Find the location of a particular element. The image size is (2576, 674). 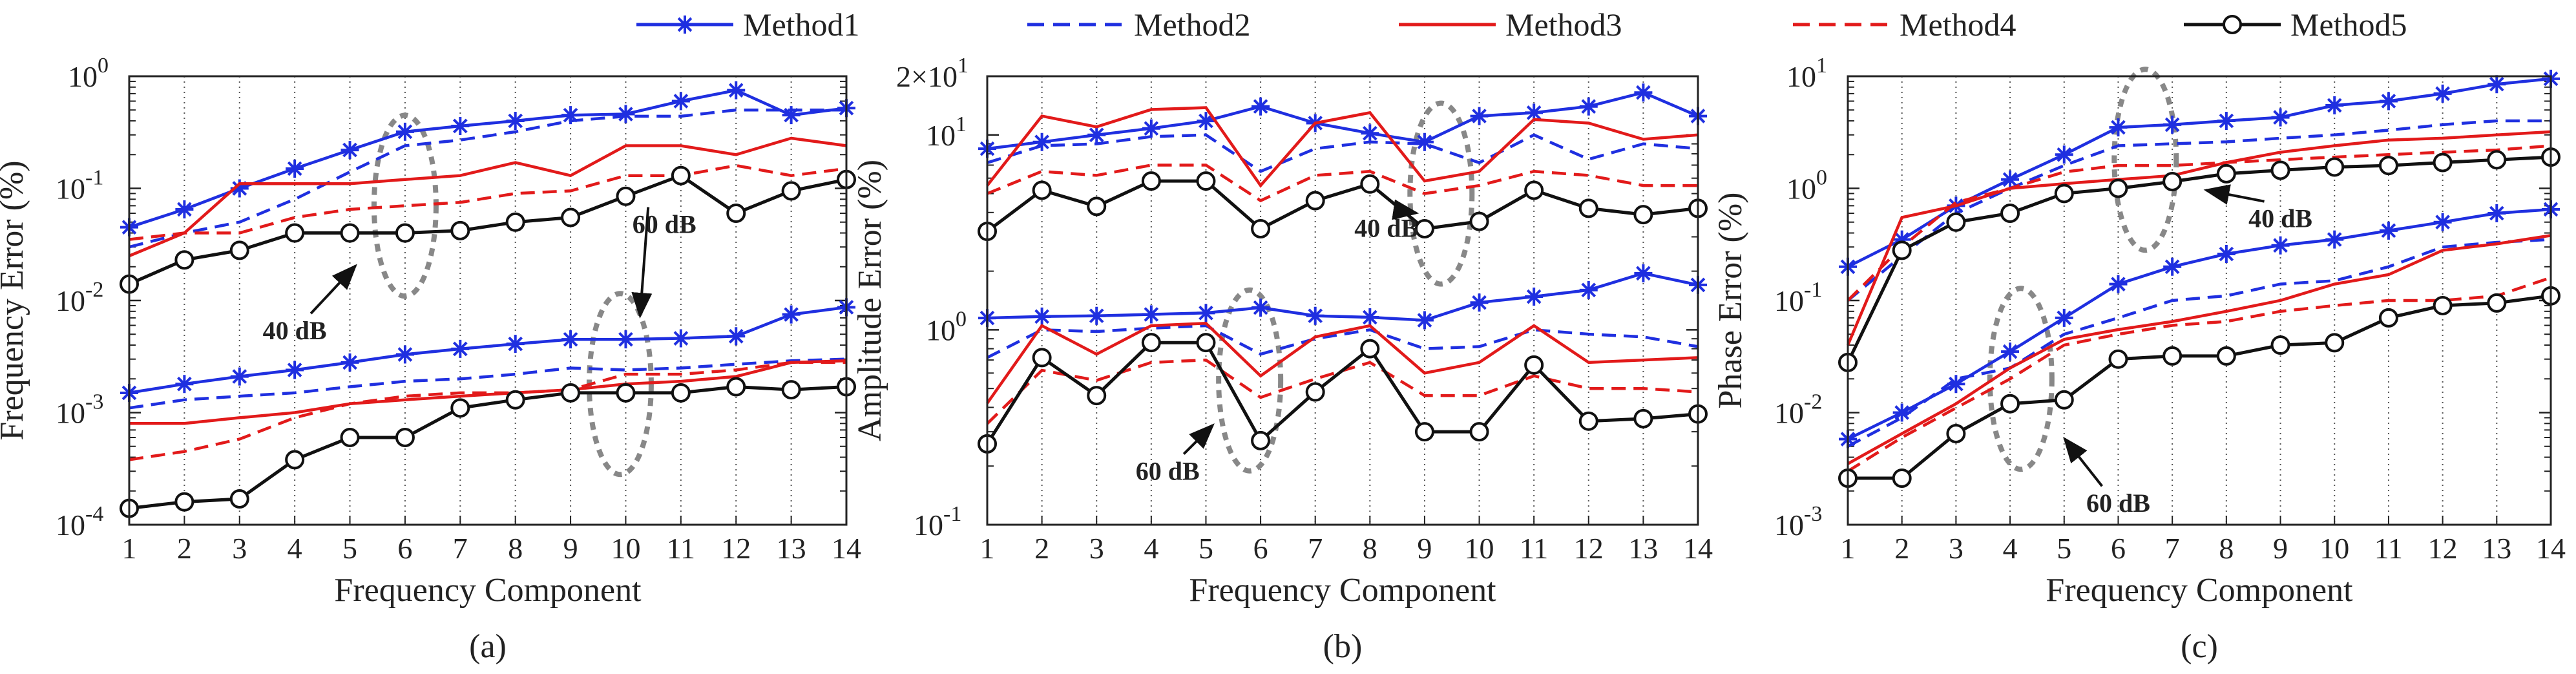

y-tick-exponent: -2 is located at coordinates (1813, 402).